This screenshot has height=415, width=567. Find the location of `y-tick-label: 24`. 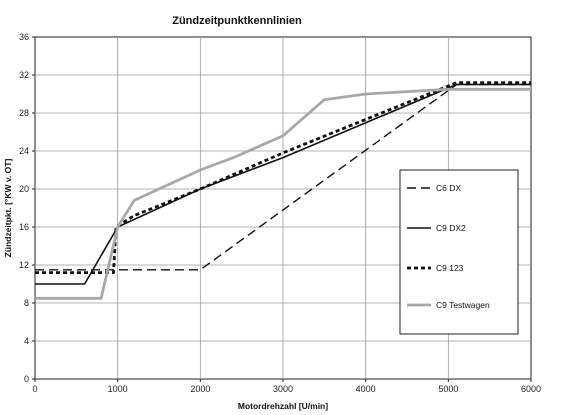

y-tick-label: 24 is located at coordinates (24, 151).